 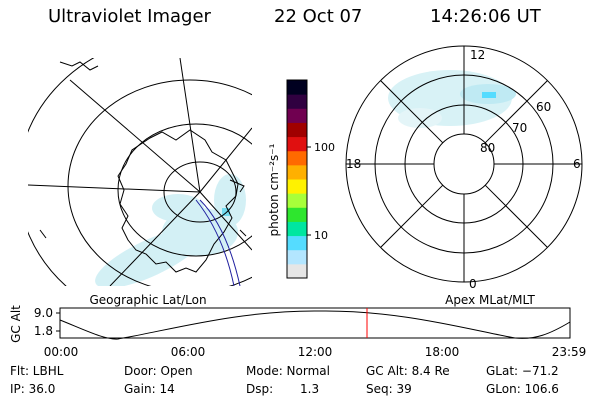 What do you see at coordinates (522, 389) in the screenshot?
I see `info-glon: GLon: 106.6` at bounding box center [522, 389].